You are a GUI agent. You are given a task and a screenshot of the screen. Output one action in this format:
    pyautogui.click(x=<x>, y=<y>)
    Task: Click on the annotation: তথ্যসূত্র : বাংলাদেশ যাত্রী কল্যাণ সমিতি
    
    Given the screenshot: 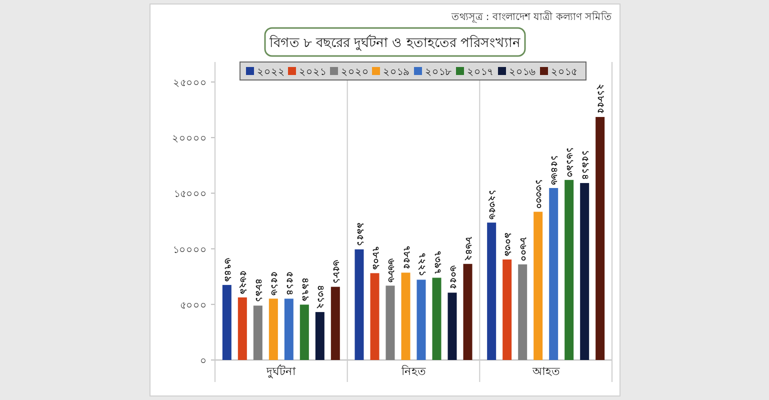 What is the action you would take?
    pyautogui.click(x=532, y=17)
    